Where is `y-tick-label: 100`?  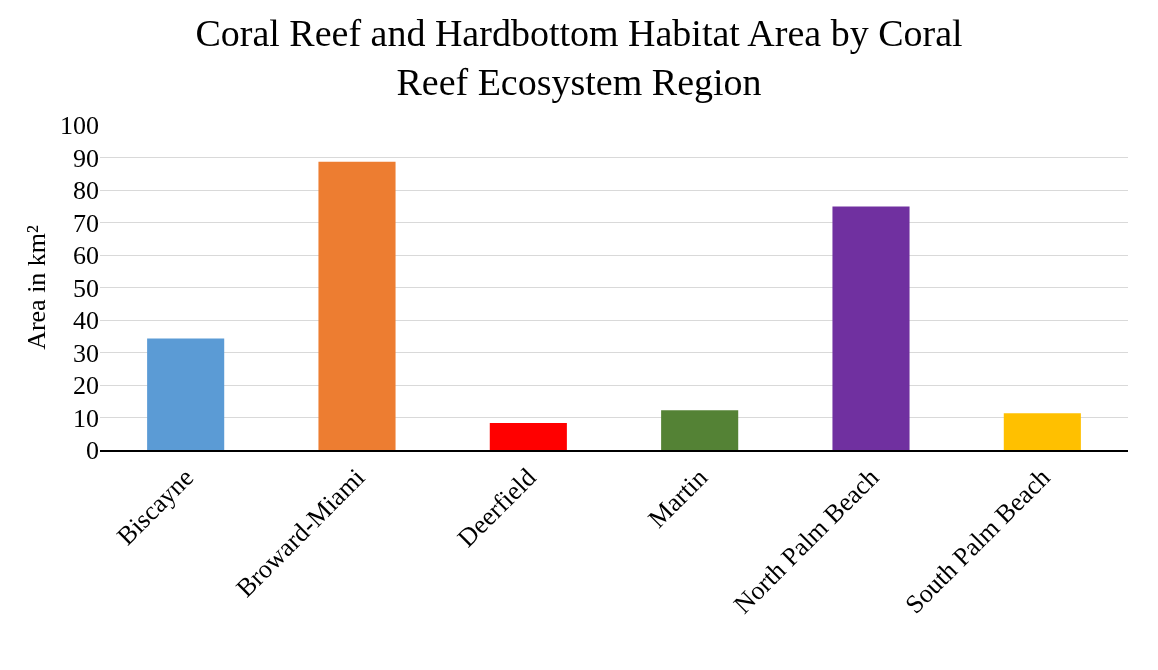
y-tick-label: 100 is located at coordinates (79, 126).